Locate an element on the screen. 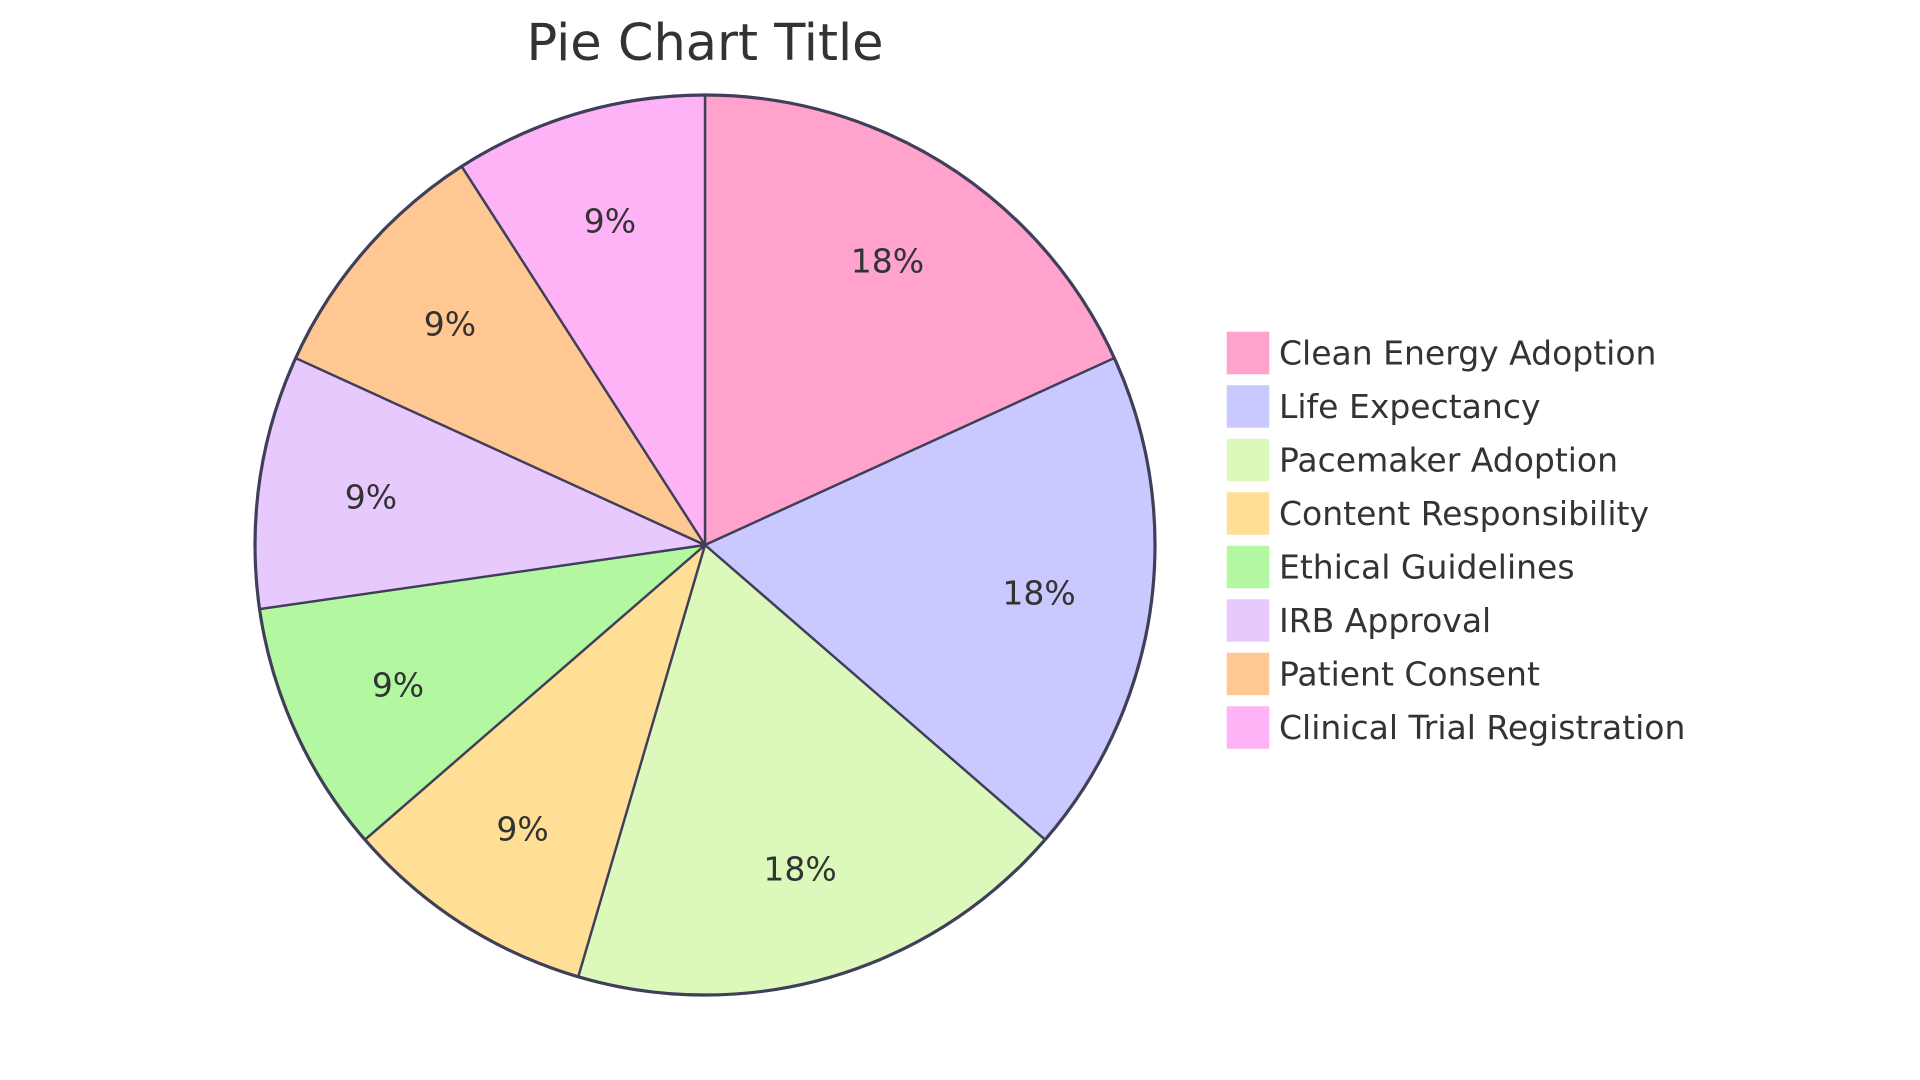 This screenshot has height=1080, width=1920. legend-label-irb-approval: IRB Approval is located at coordinates (1385, 620).